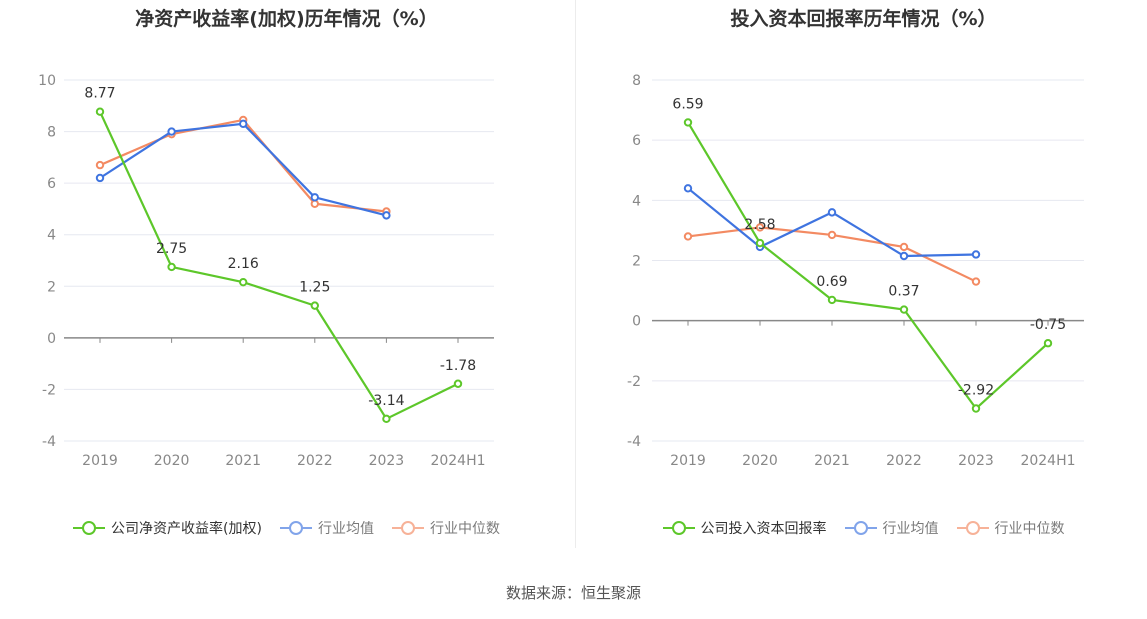 This screenshot has height=619, width=1147. I want to click on chart-title: 净资产收益率(加权)历年情况（%）, so click(286, 19).